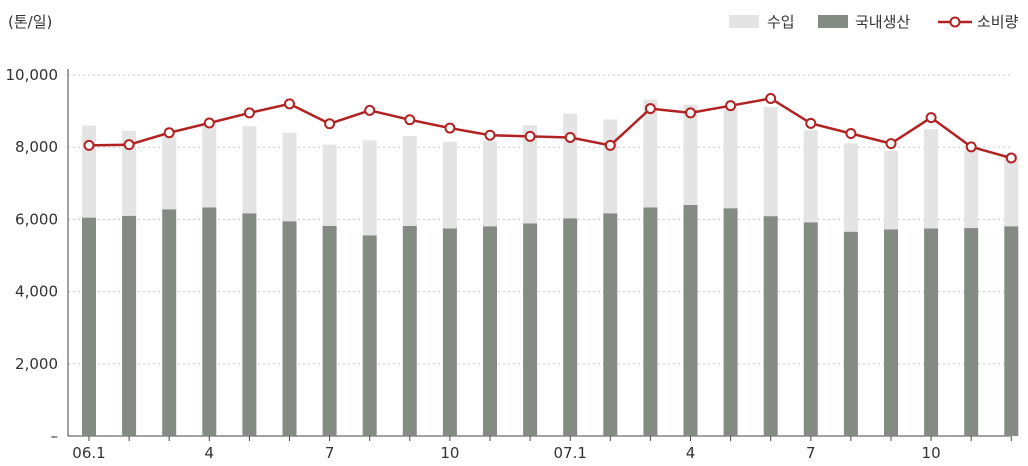  What do you see at coordinates (833, 21) in the screenshot?
I see `legend-swatch-domestic` at bounding box center [833, 21].